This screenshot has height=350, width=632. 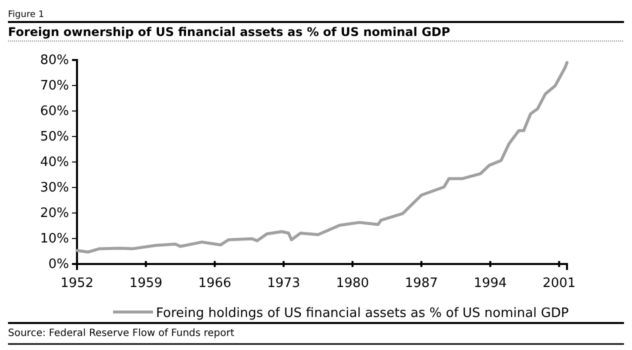 I want to click on y-tick-label: 40%, so click(x=54, y=162).